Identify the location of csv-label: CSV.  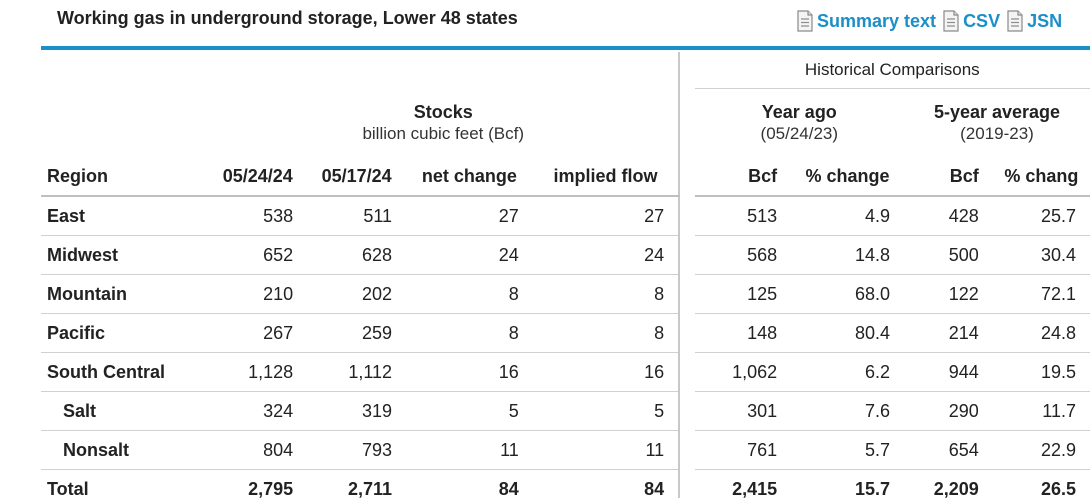
(982, 20).